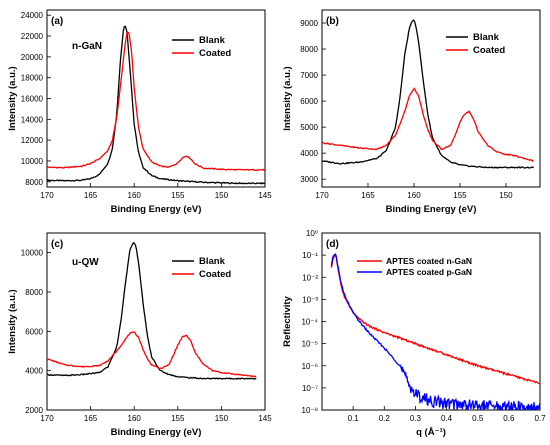 This screenshot has height=445, width=550. What do you see at coordinates (32, 99) in the screenshot?
I see `y-tick-label: 16000` at bounding box center [32, 99].